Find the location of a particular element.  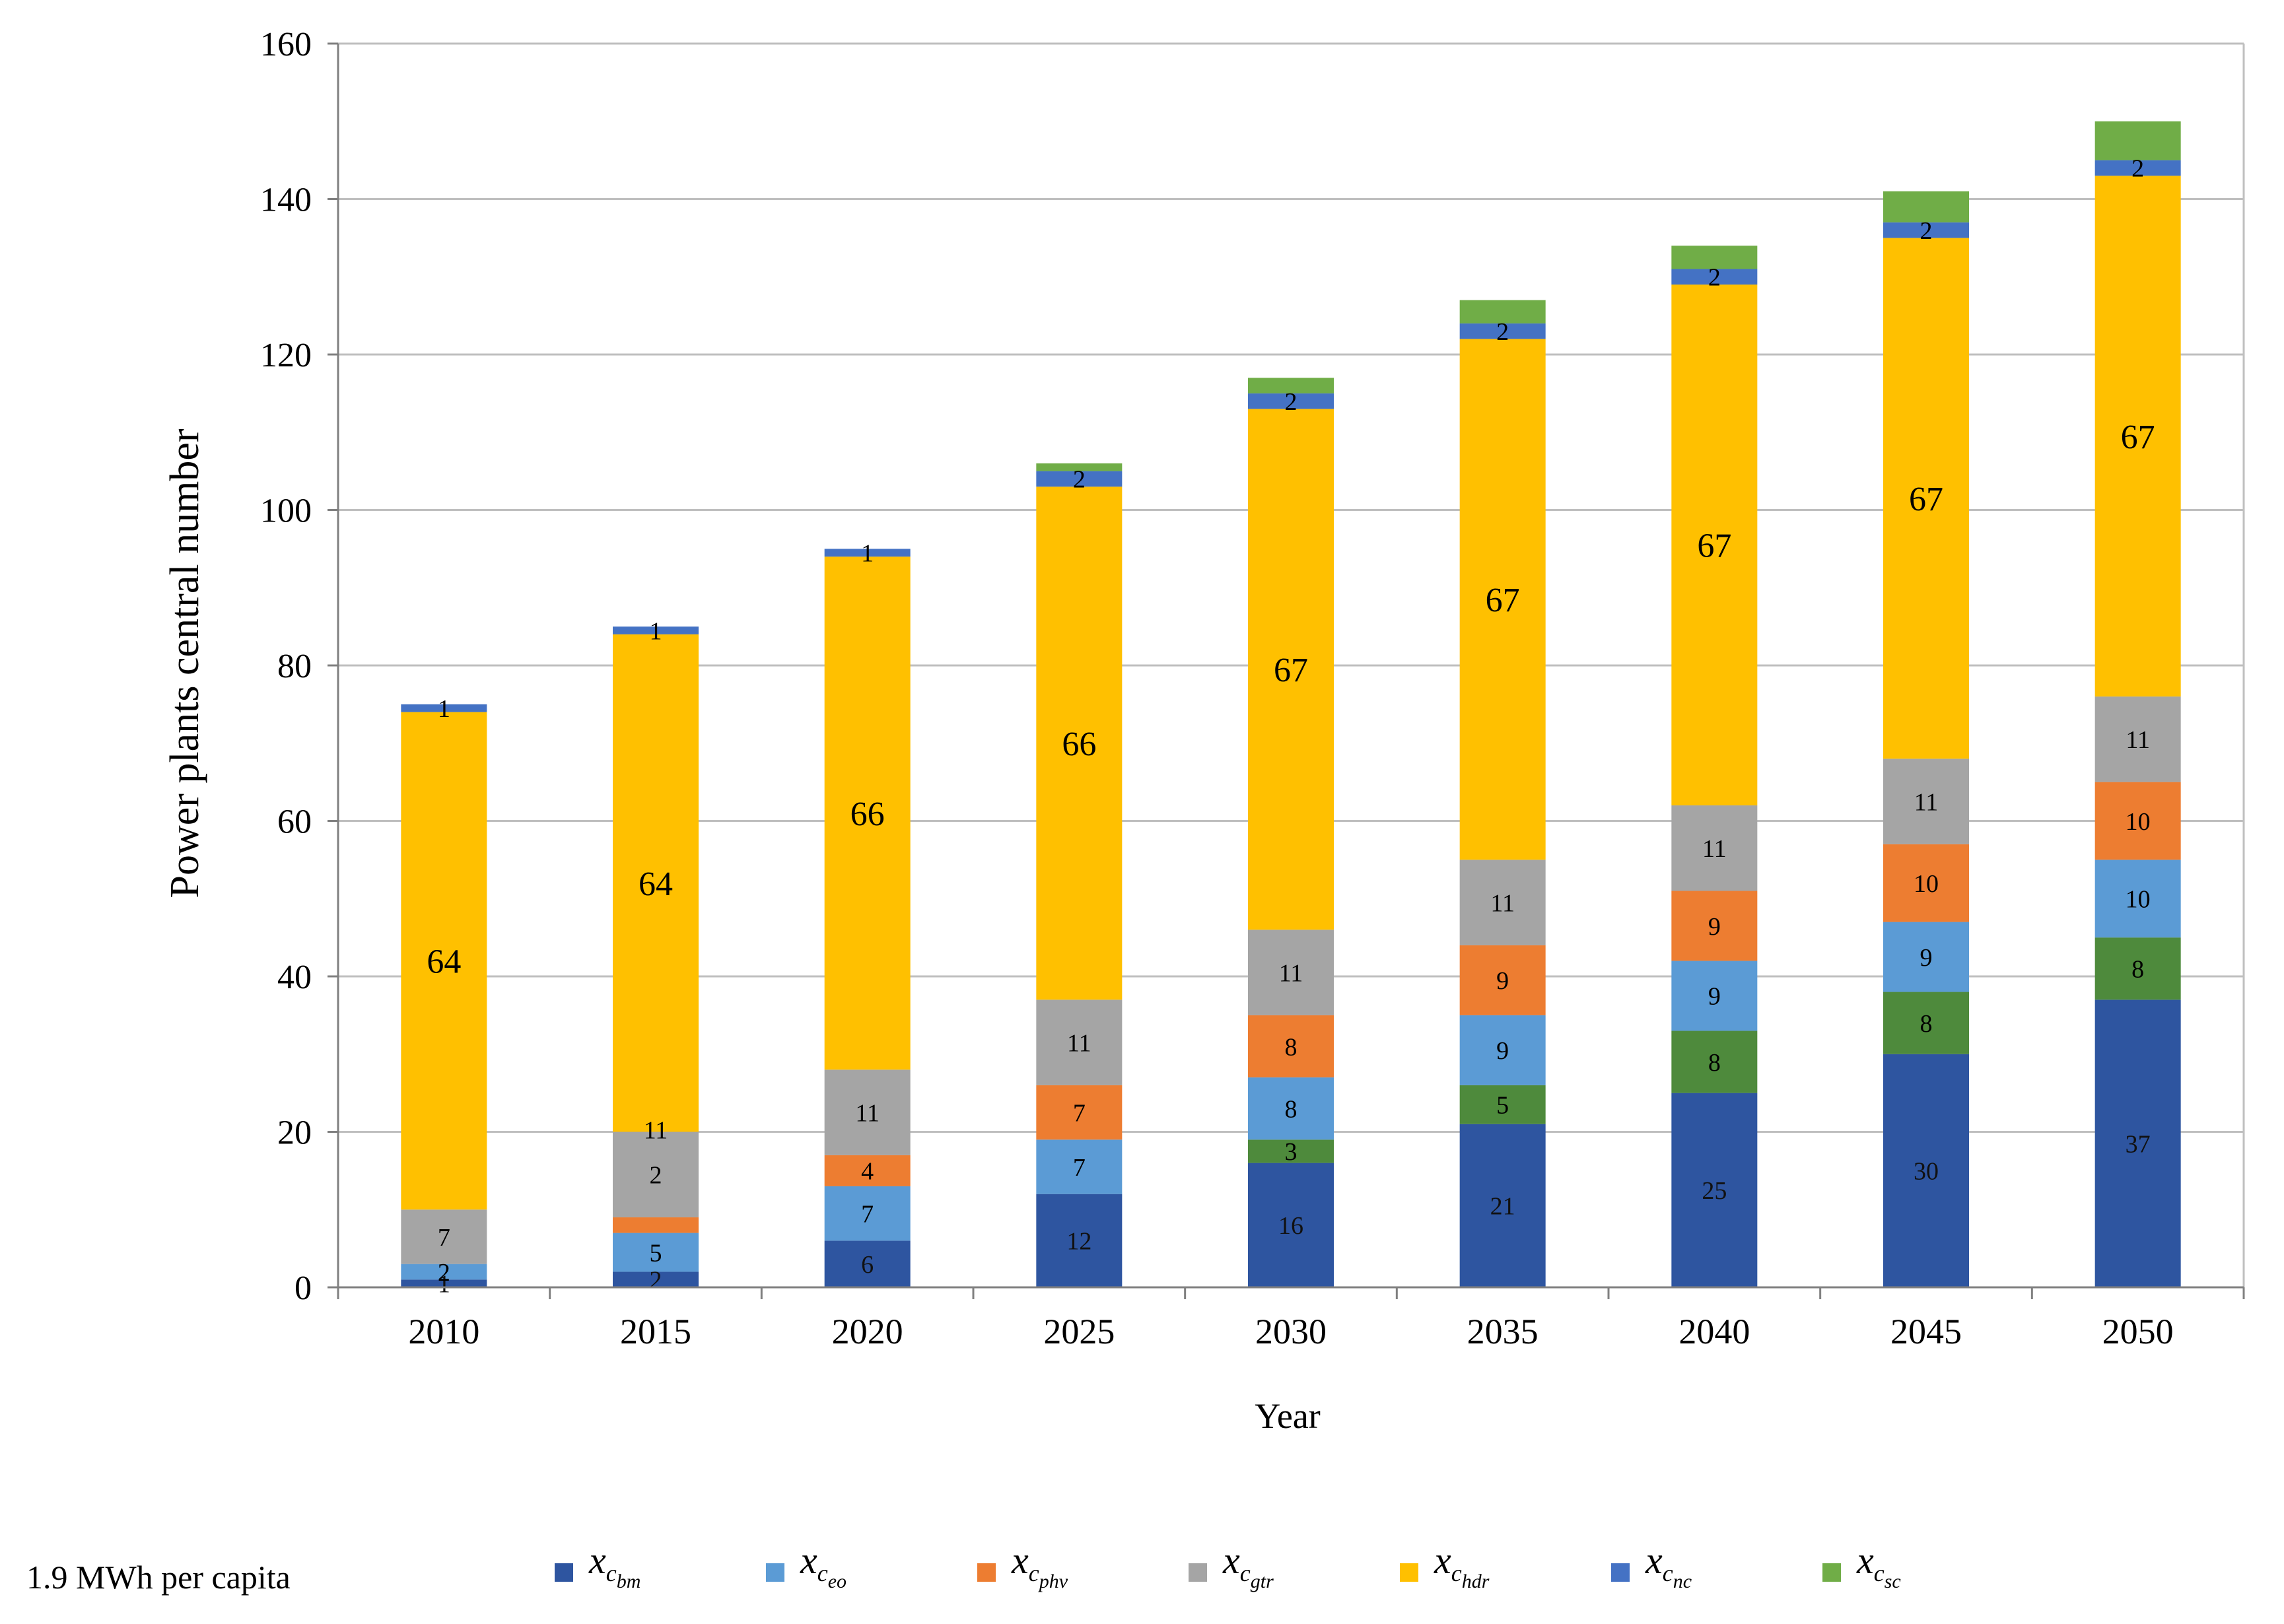

data-label: 3 is located at coordinates (1291, 1152).